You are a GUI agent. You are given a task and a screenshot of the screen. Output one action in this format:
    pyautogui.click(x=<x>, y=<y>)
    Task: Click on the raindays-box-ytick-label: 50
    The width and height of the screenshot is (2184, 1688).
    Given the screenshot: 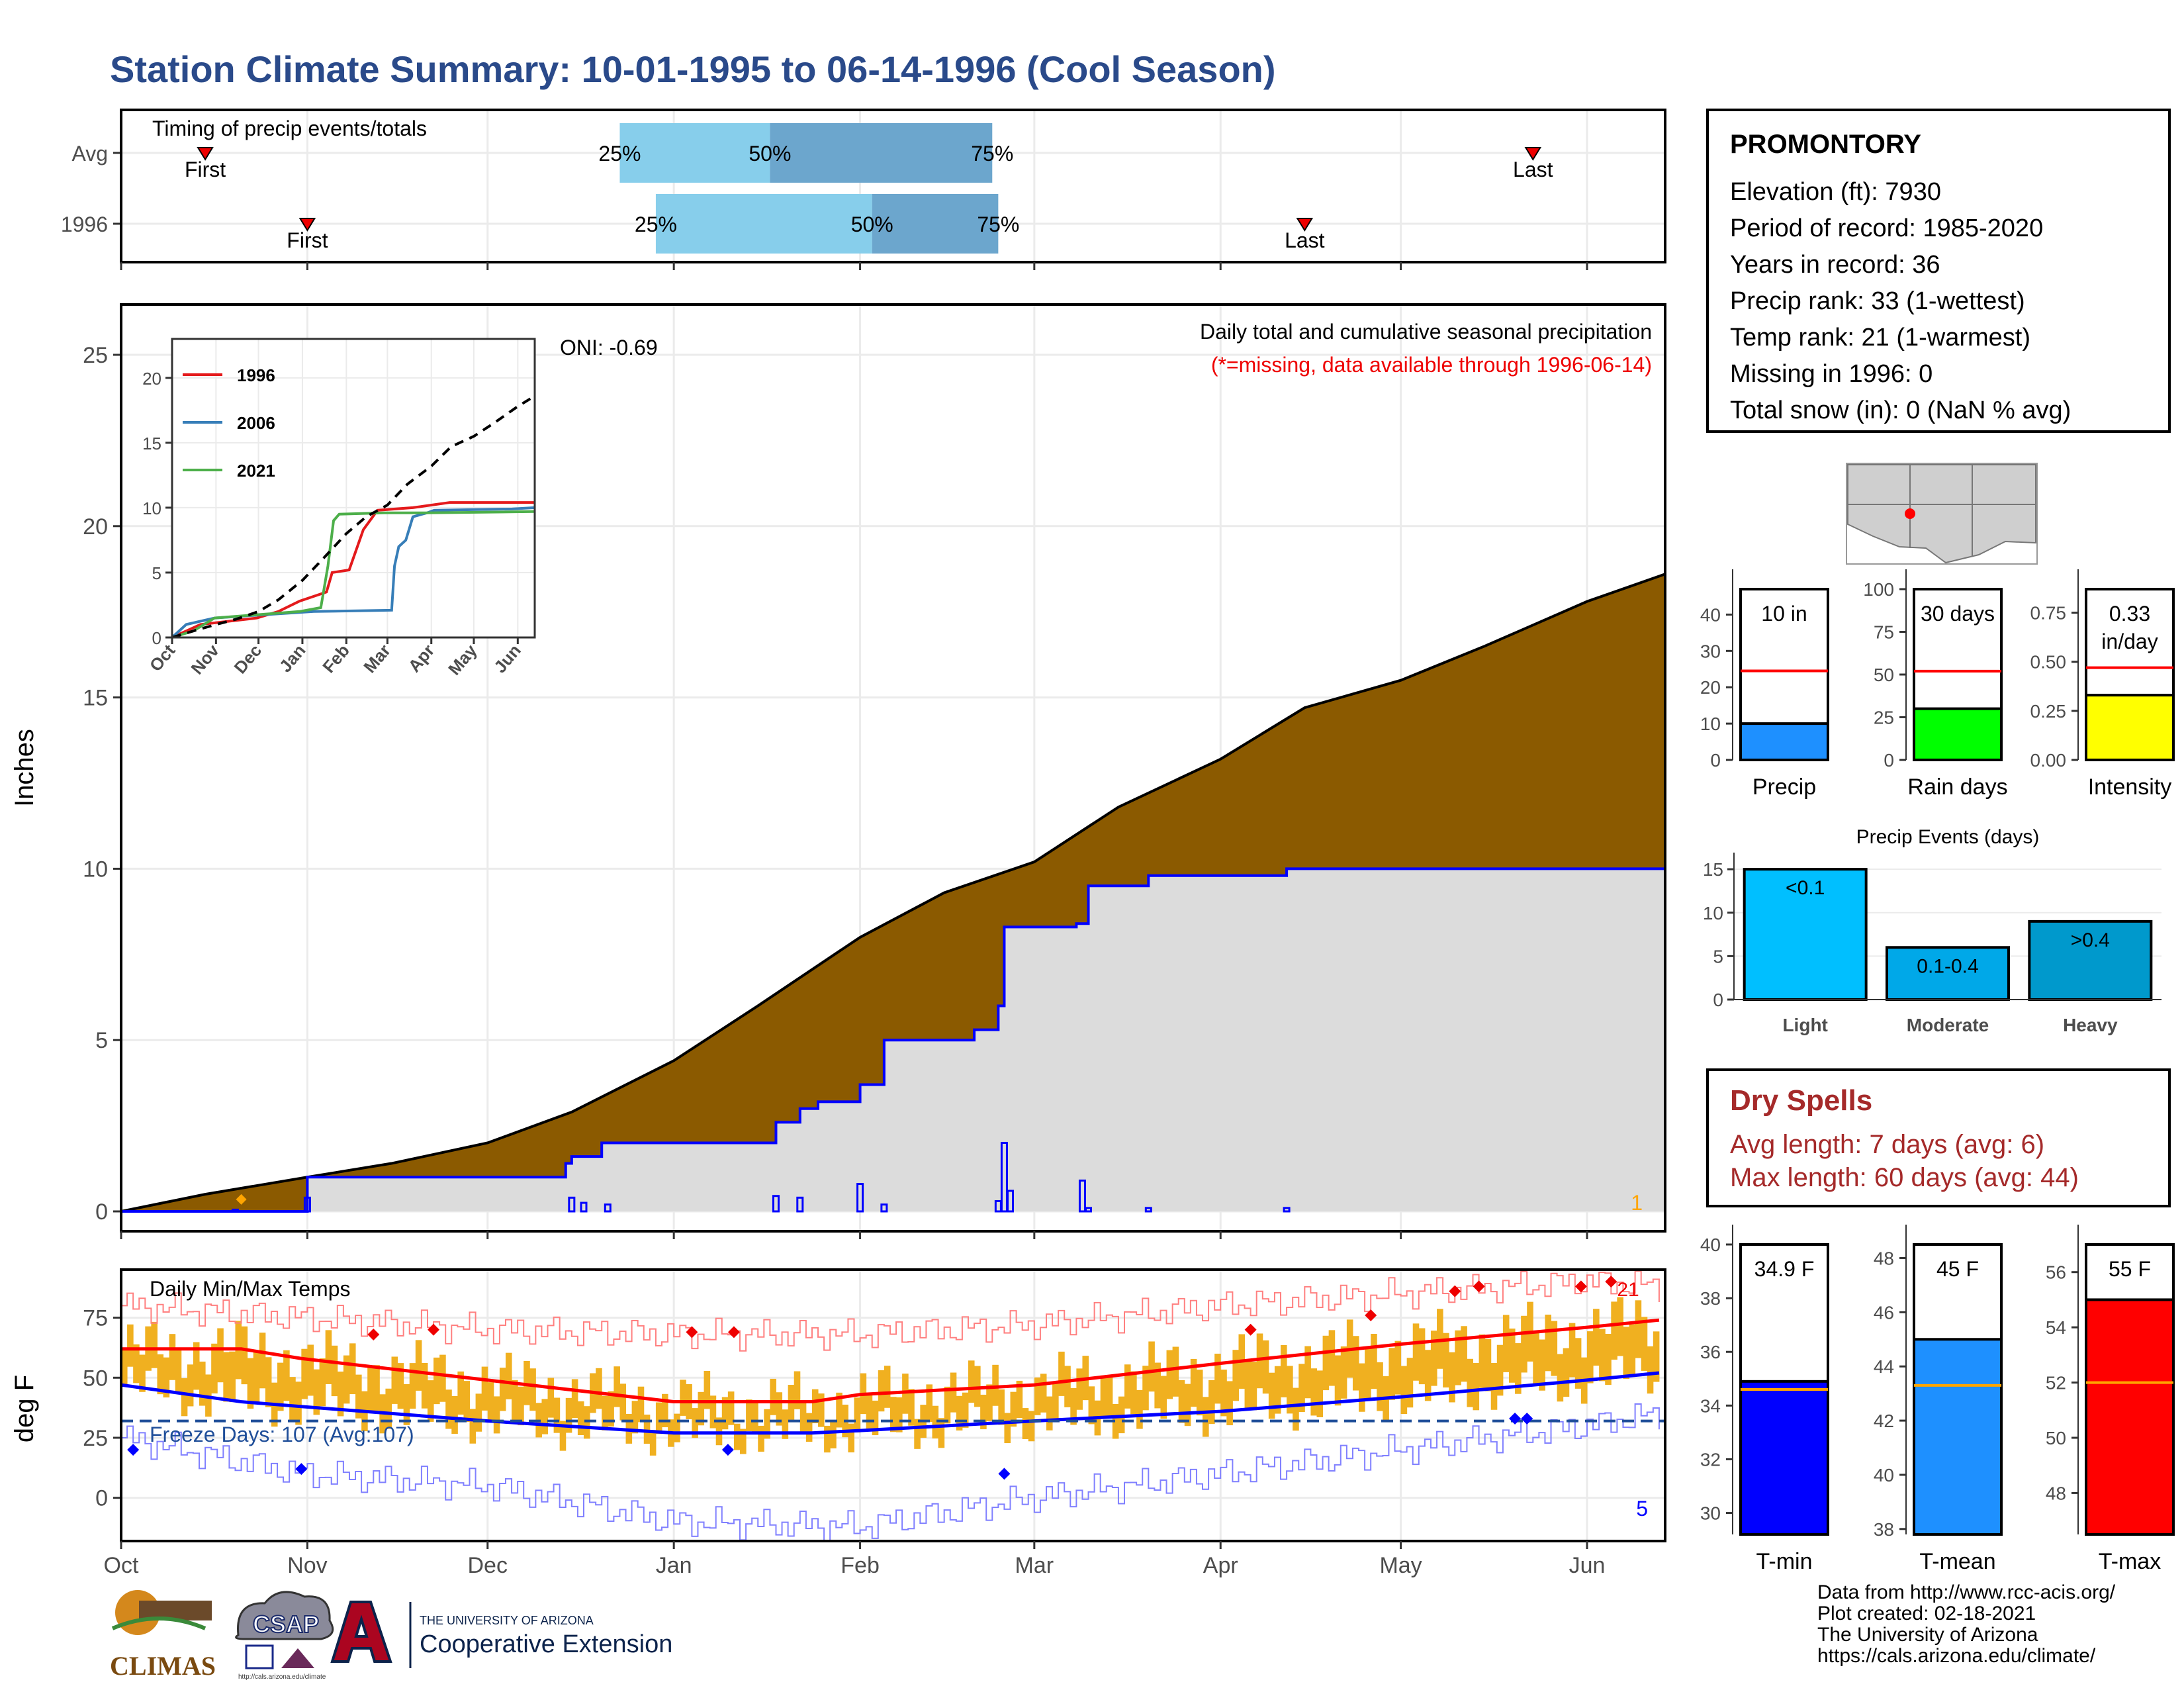 What is the action you would take?
    pyautogui.click(x=1884, y=675)
    